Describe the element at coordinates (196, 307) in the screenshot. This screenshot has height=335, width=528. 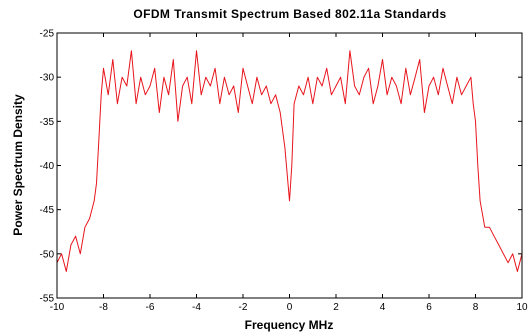
I see `x-tick-label: -4` at that location.